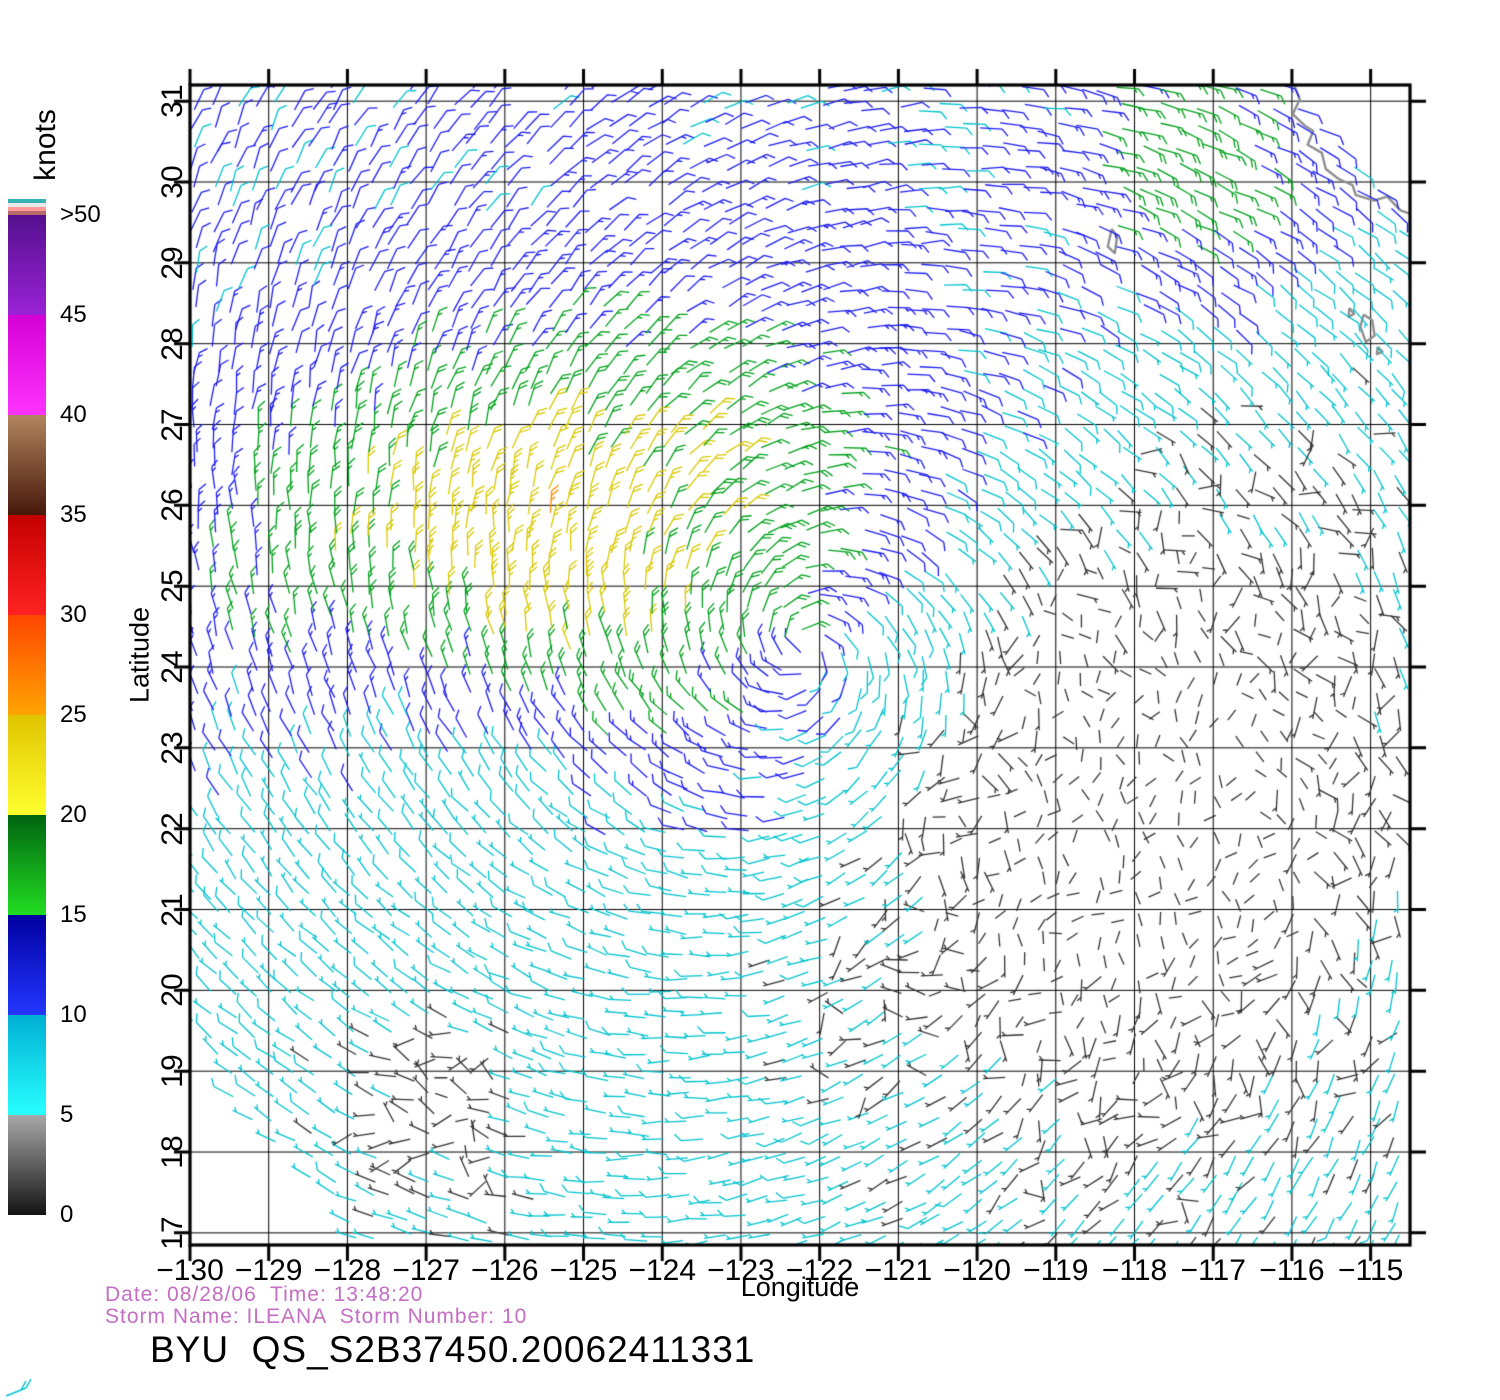 Image resolution: width=1500 pixels, height=1400 pixels. What do you see at coordinates (1292, 1270) in the screenshot?
I see `x-tick-label: −116` at bounding box center [1292, 1270].